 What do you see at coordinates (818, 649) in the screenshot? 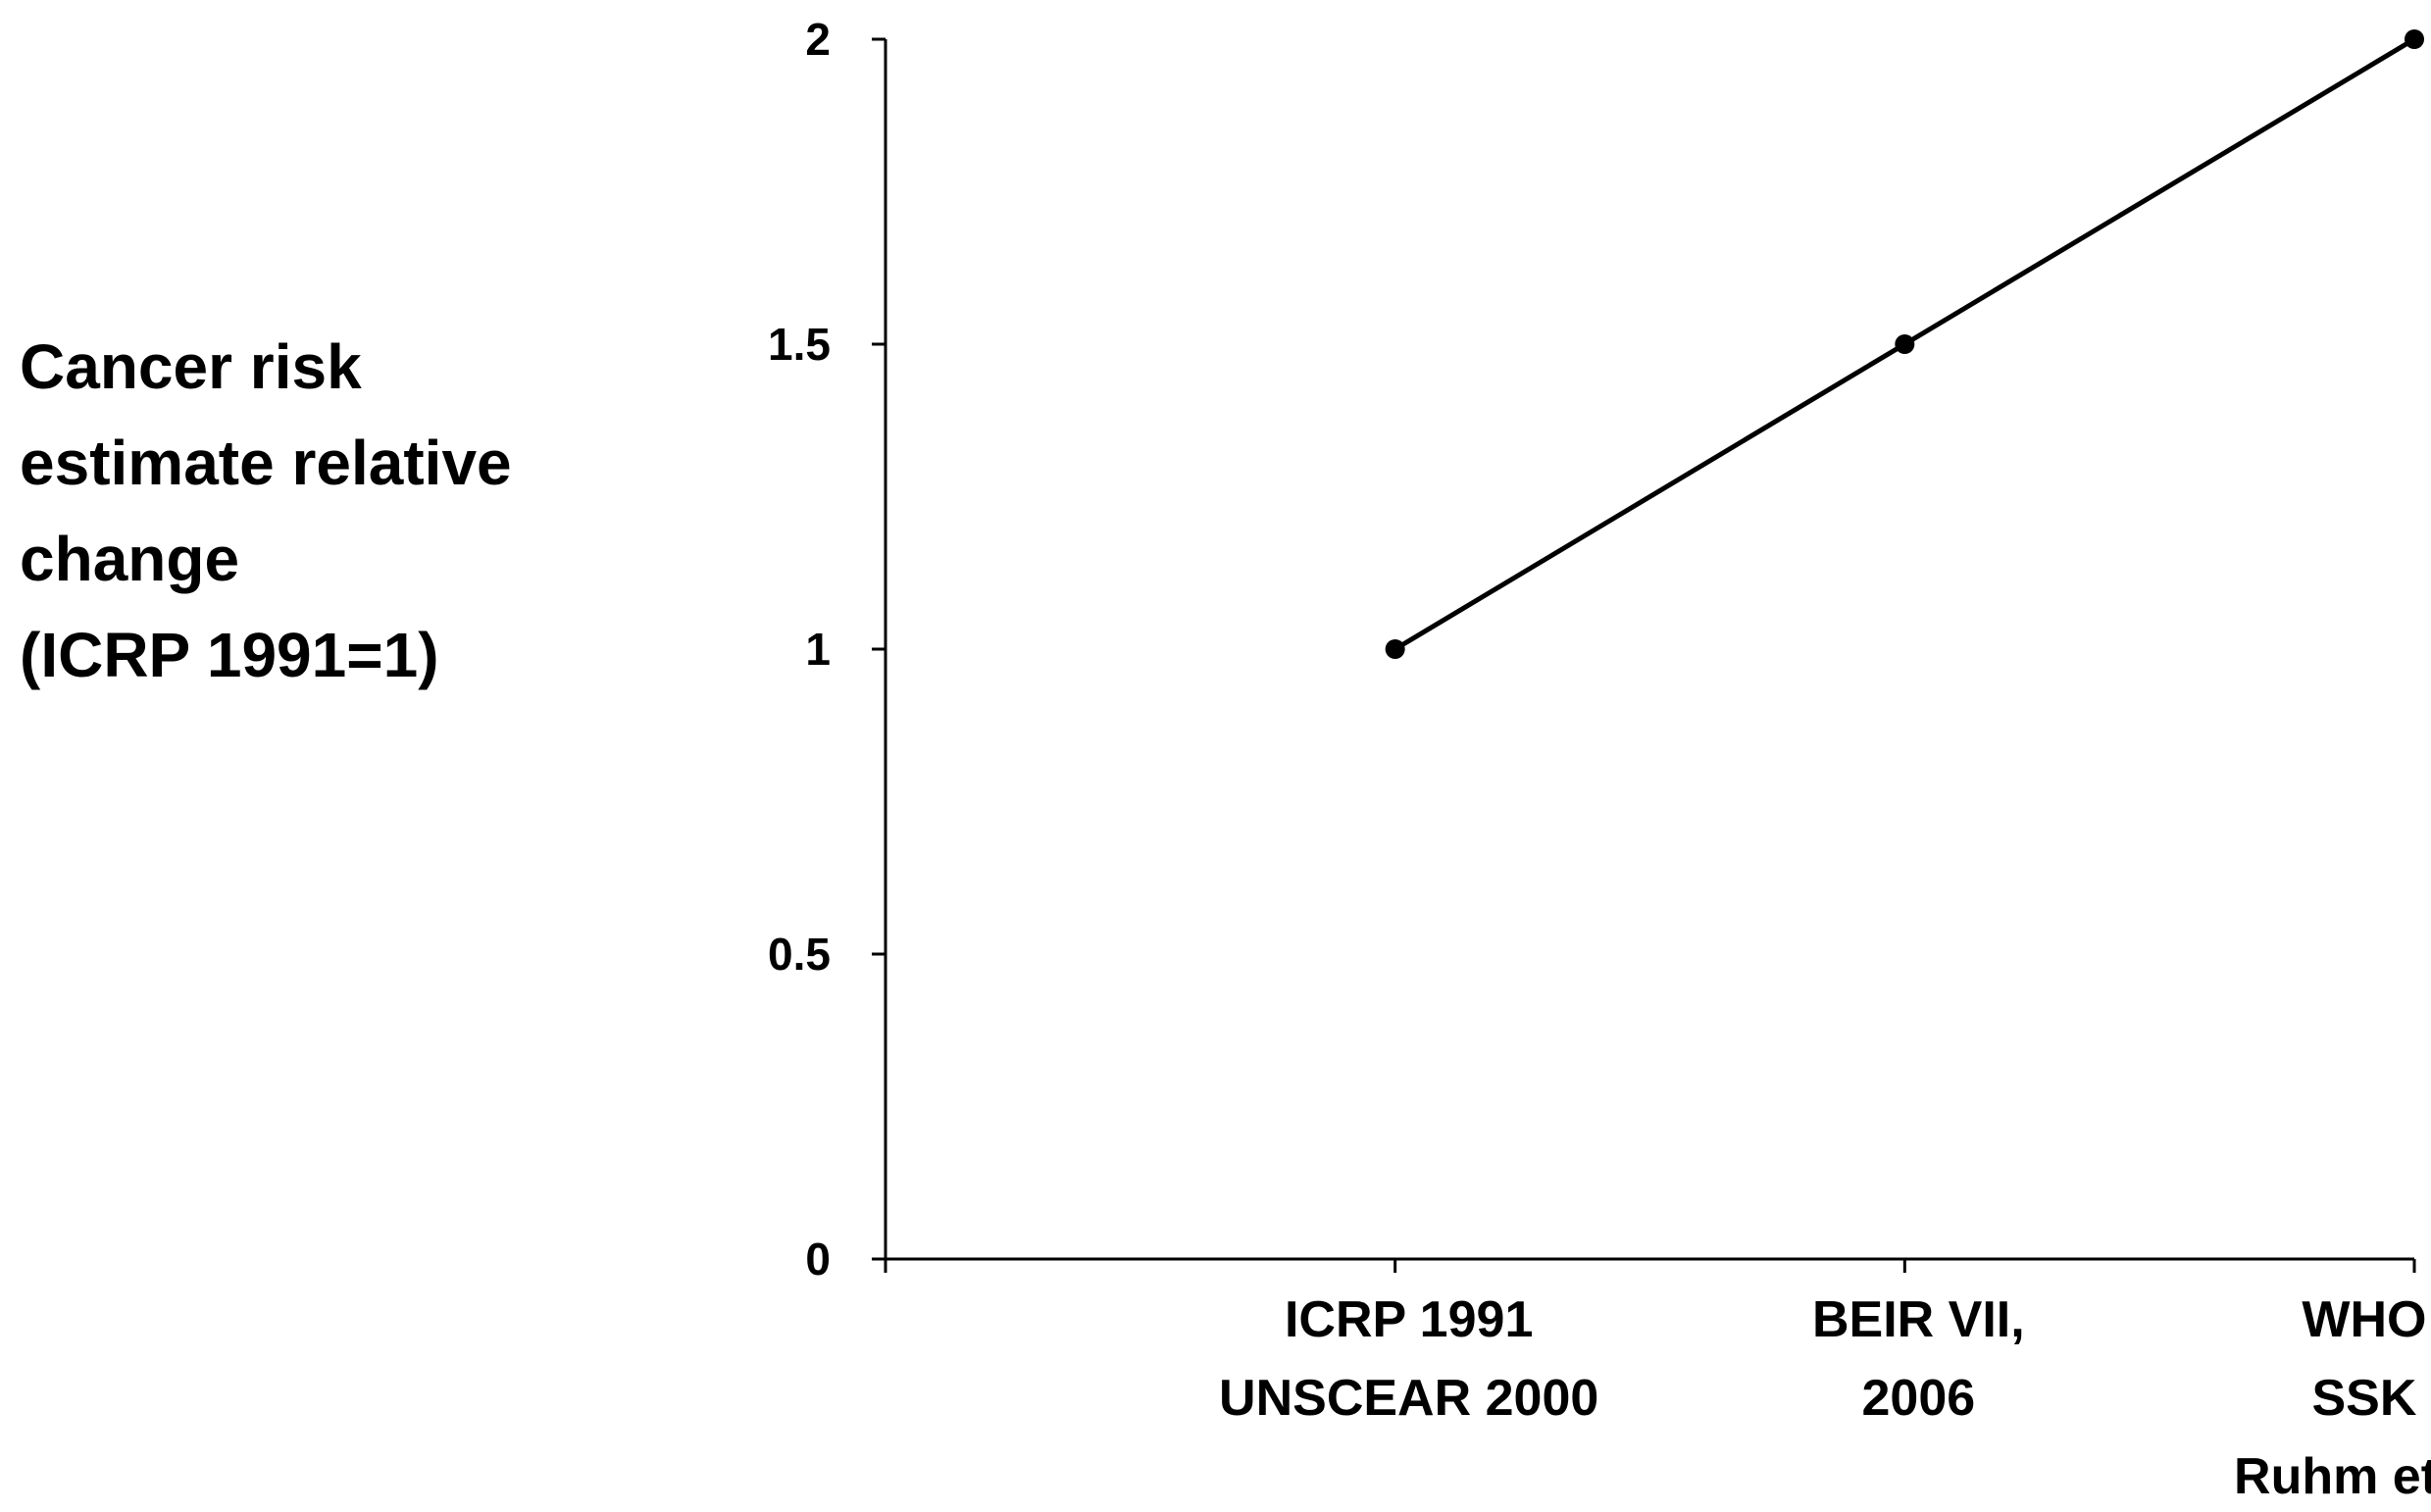
I see `y-tick-label: 1` at bounding box center [818, 649].